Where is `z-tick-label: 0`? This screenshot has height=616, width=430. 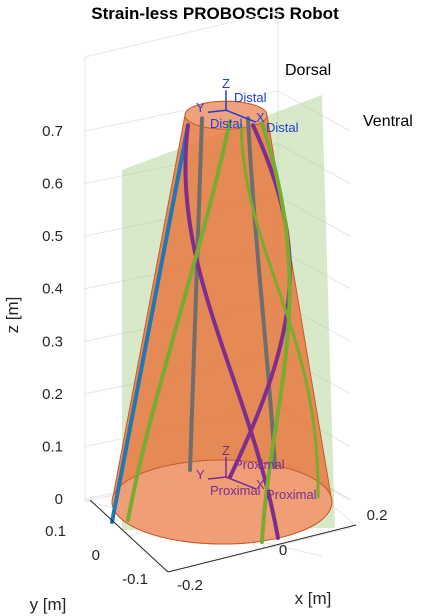 z-tick-label: 0 is located at coordinates (59, 499).